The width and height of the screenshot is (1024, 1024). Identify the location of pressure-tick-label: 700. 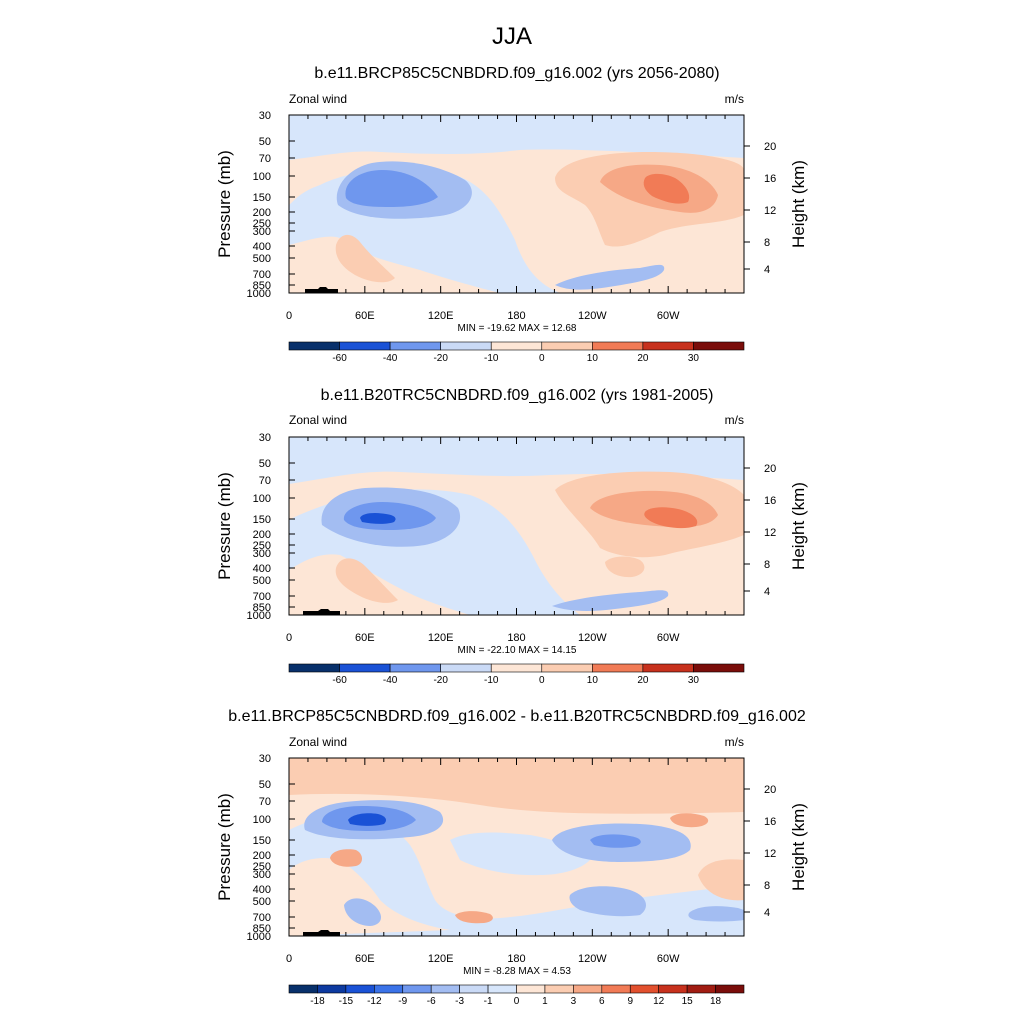
(262, 275).